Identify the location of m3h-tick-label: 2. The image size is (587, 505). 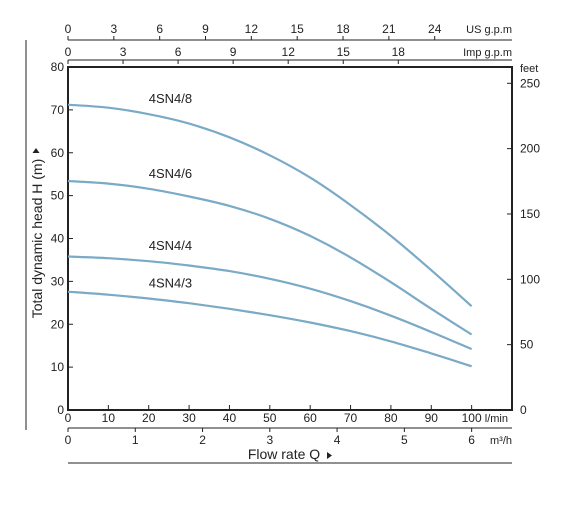
(202, 440).